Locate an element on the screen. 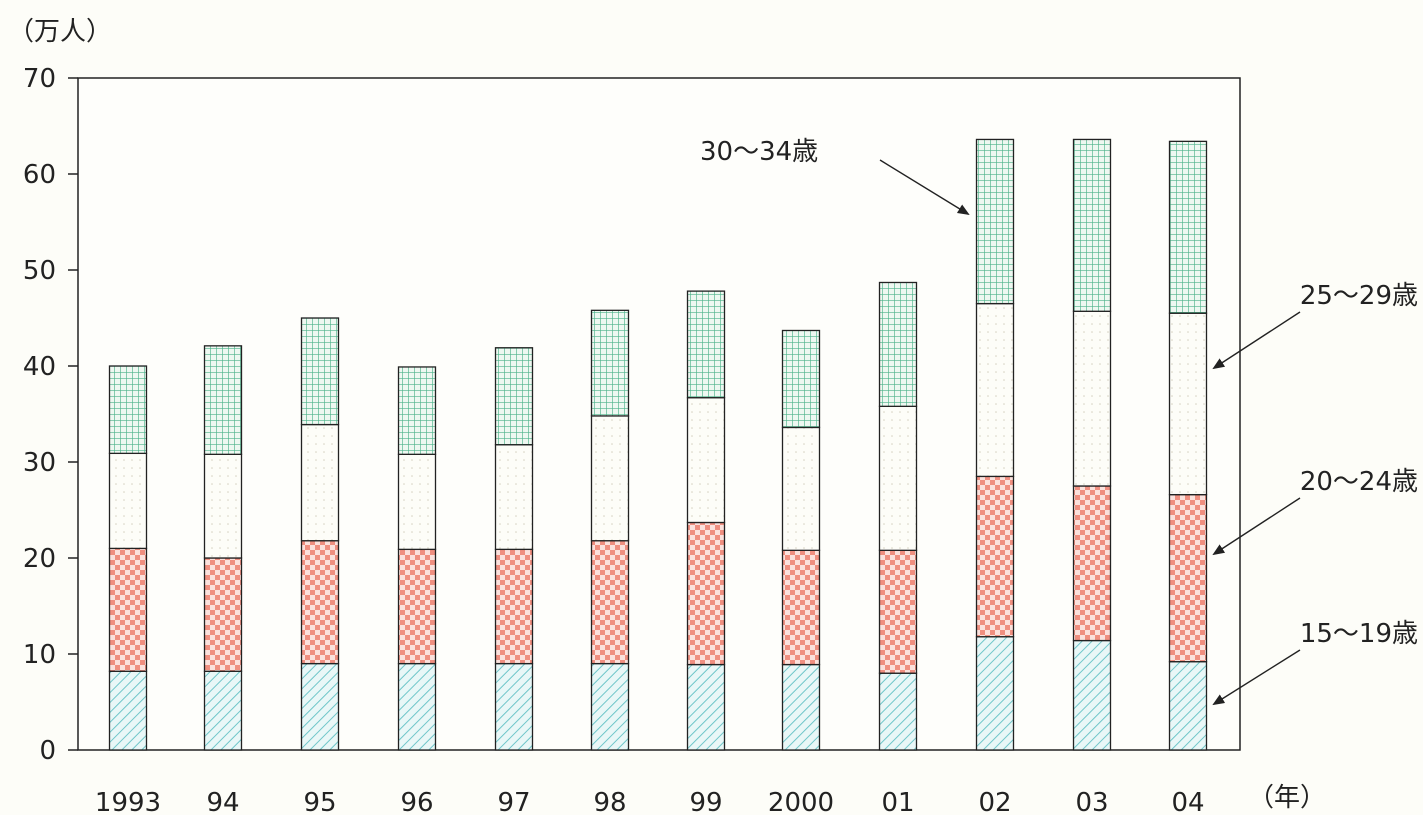  x-tick-label: 02 is located at coordinates (994, 801).